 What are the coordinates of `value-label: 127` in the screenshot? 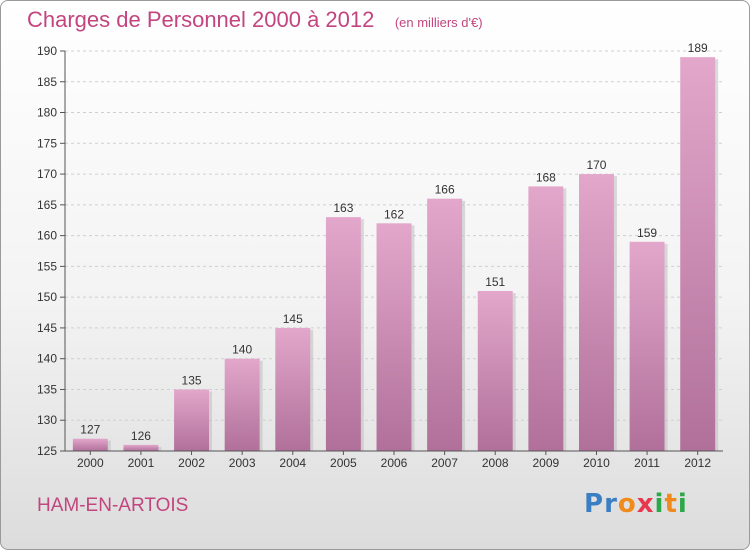 It's located at (90, 430).